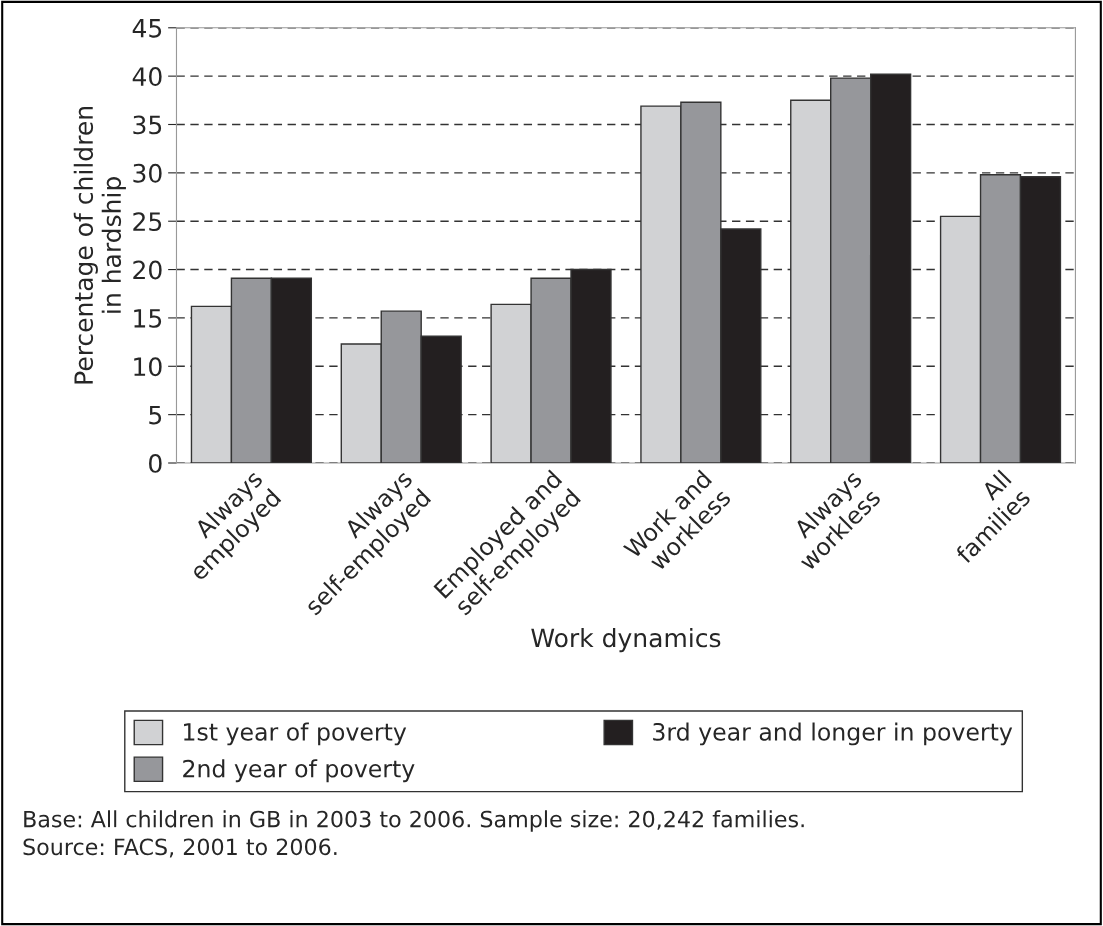  Describe the element at coordinates (299, 771) in the screenshot. I see `legend-label: 2nd year of poverty` at that location.